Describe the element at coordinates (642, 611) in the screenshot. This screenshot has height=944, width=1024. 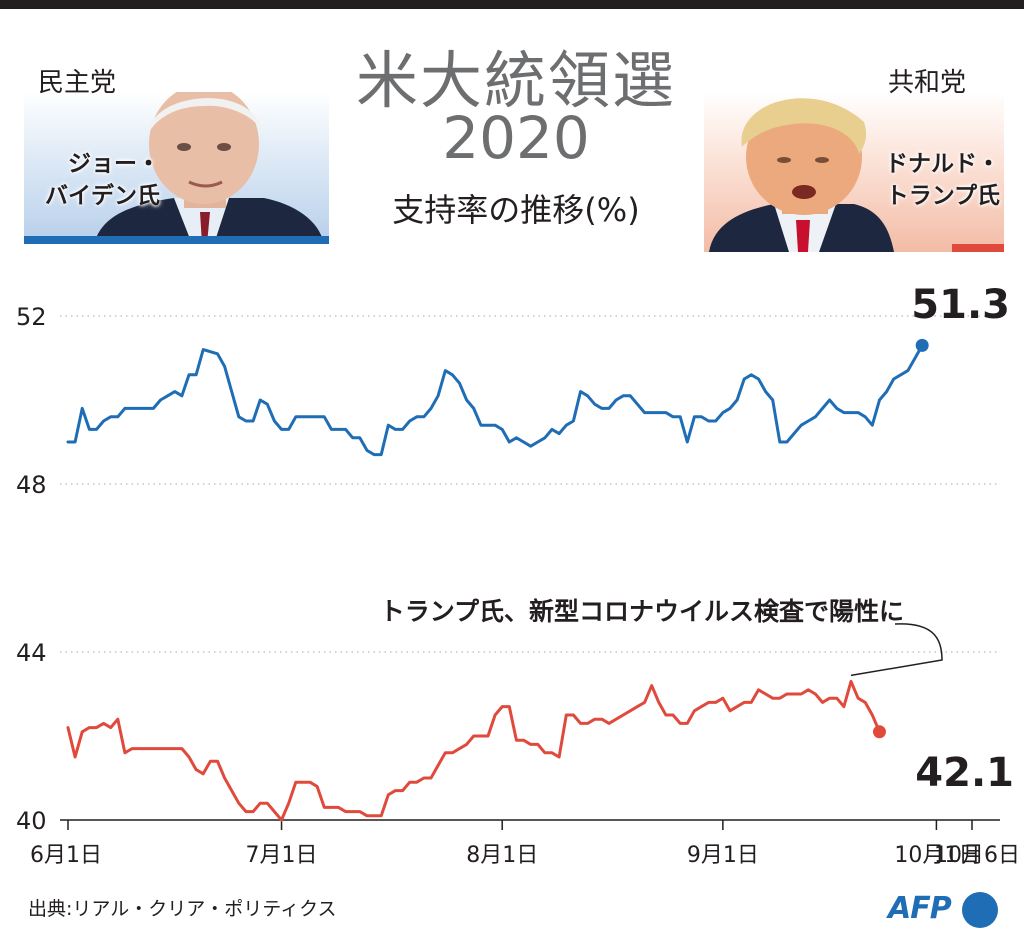
I see `annotation-text: トランプ氏、新型コロナウイルス検査で陽性に` at that location.